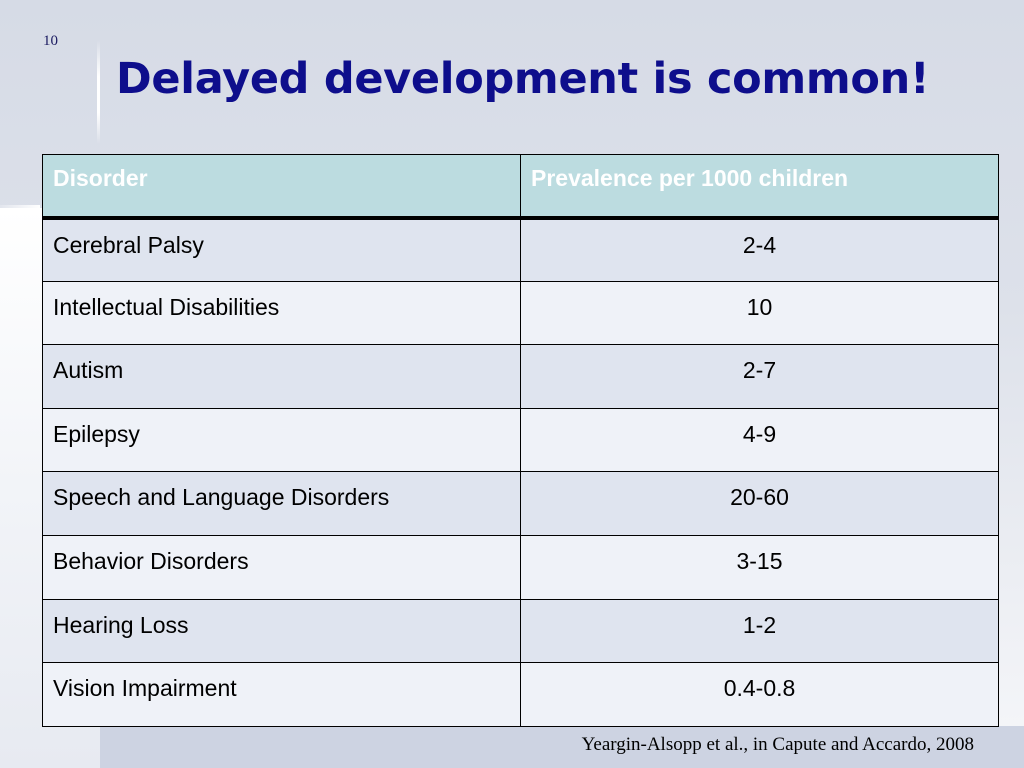  Describe the element at coordinates (98, 92) in the screenshot. I see `decorative-vertical-line` at that location.